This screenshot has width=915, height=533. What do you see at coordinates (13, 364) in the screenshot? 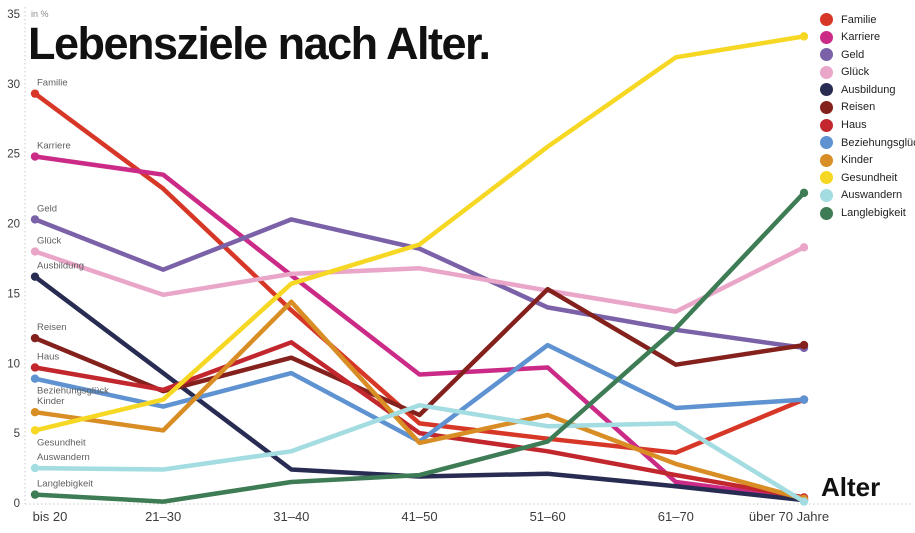
I see `y-tick-label: 10` at bounding box center [13, 364].